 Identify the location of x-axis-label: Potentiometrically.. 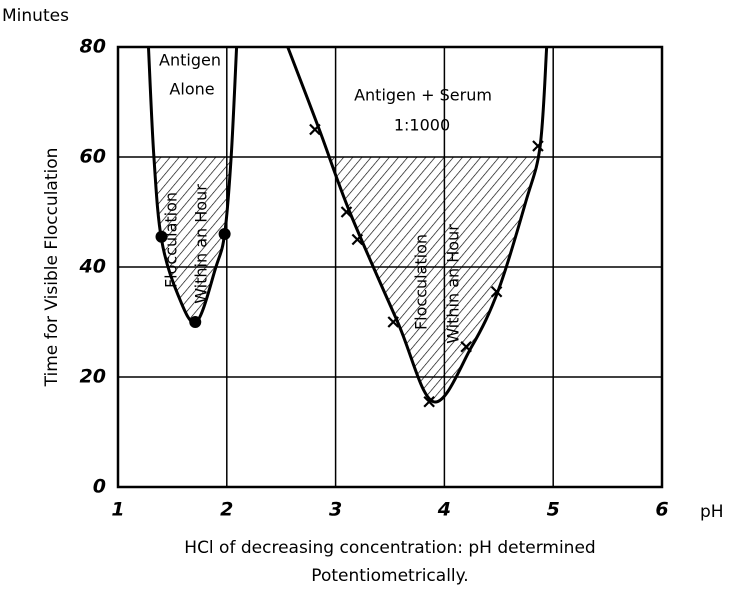
(389, 576).